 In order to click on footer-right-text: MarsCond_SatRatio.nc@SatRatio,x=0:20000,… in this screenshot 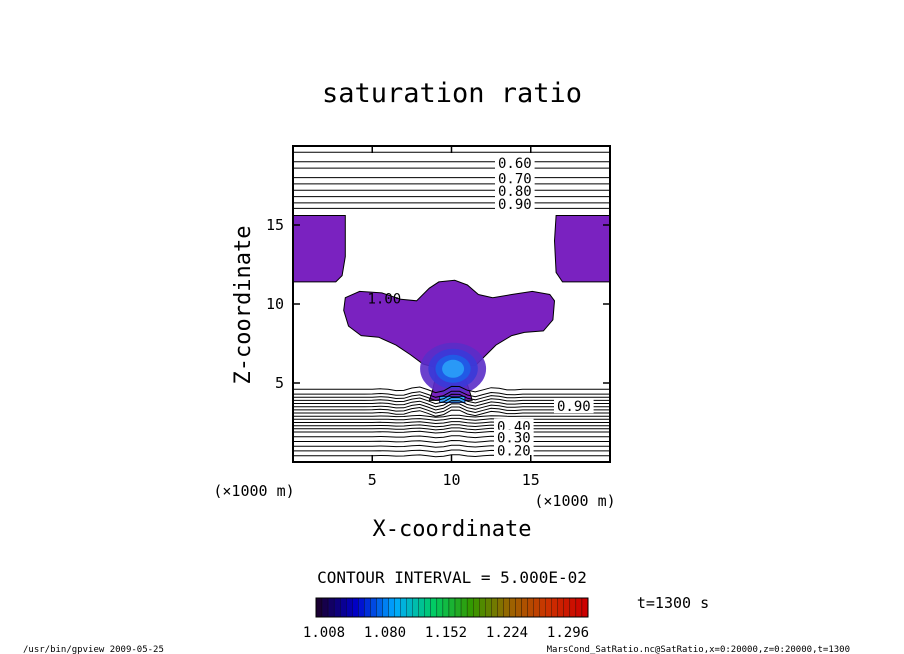, I will do `click(698, 649)`.